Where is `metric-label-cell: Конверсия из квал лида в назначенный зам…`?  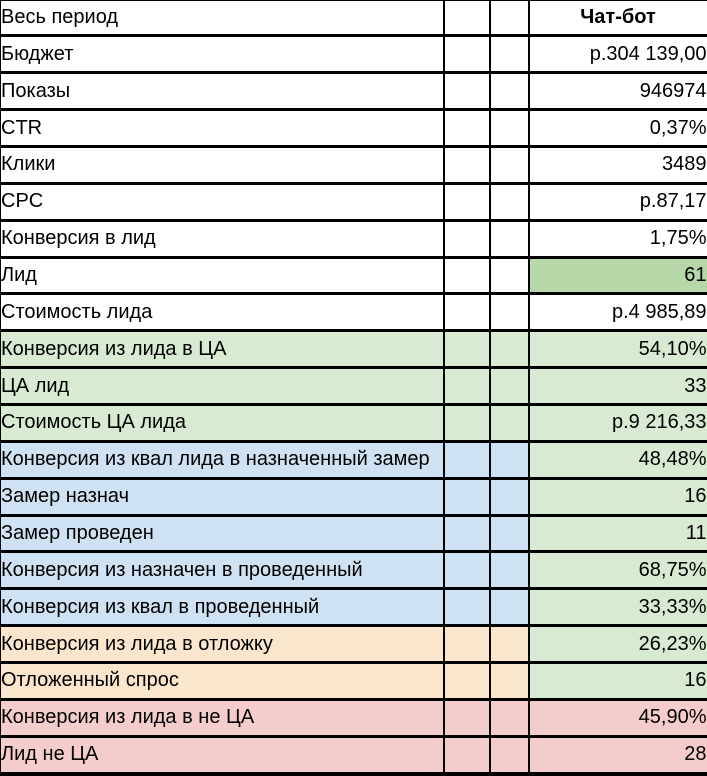 metric-label-cell: Конверсия из квал лида в назначенный зам… is located at coordinates (222, 459).